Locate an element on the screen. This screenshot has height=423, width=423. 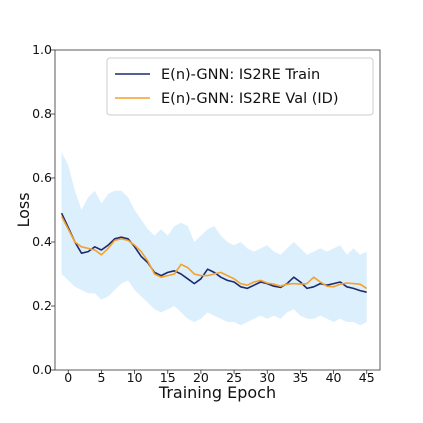
legend-label-val: E(n)-GNN: IS2RE Val (ID) is located at coordinates (249, 99).